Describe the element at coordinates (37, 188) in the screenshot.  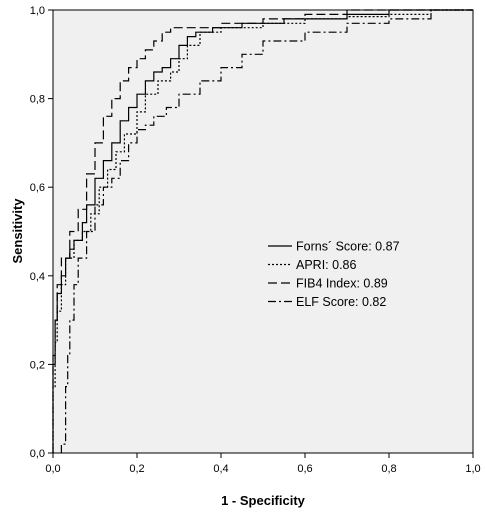
I see `y-tick-label: 0,6` at that location.